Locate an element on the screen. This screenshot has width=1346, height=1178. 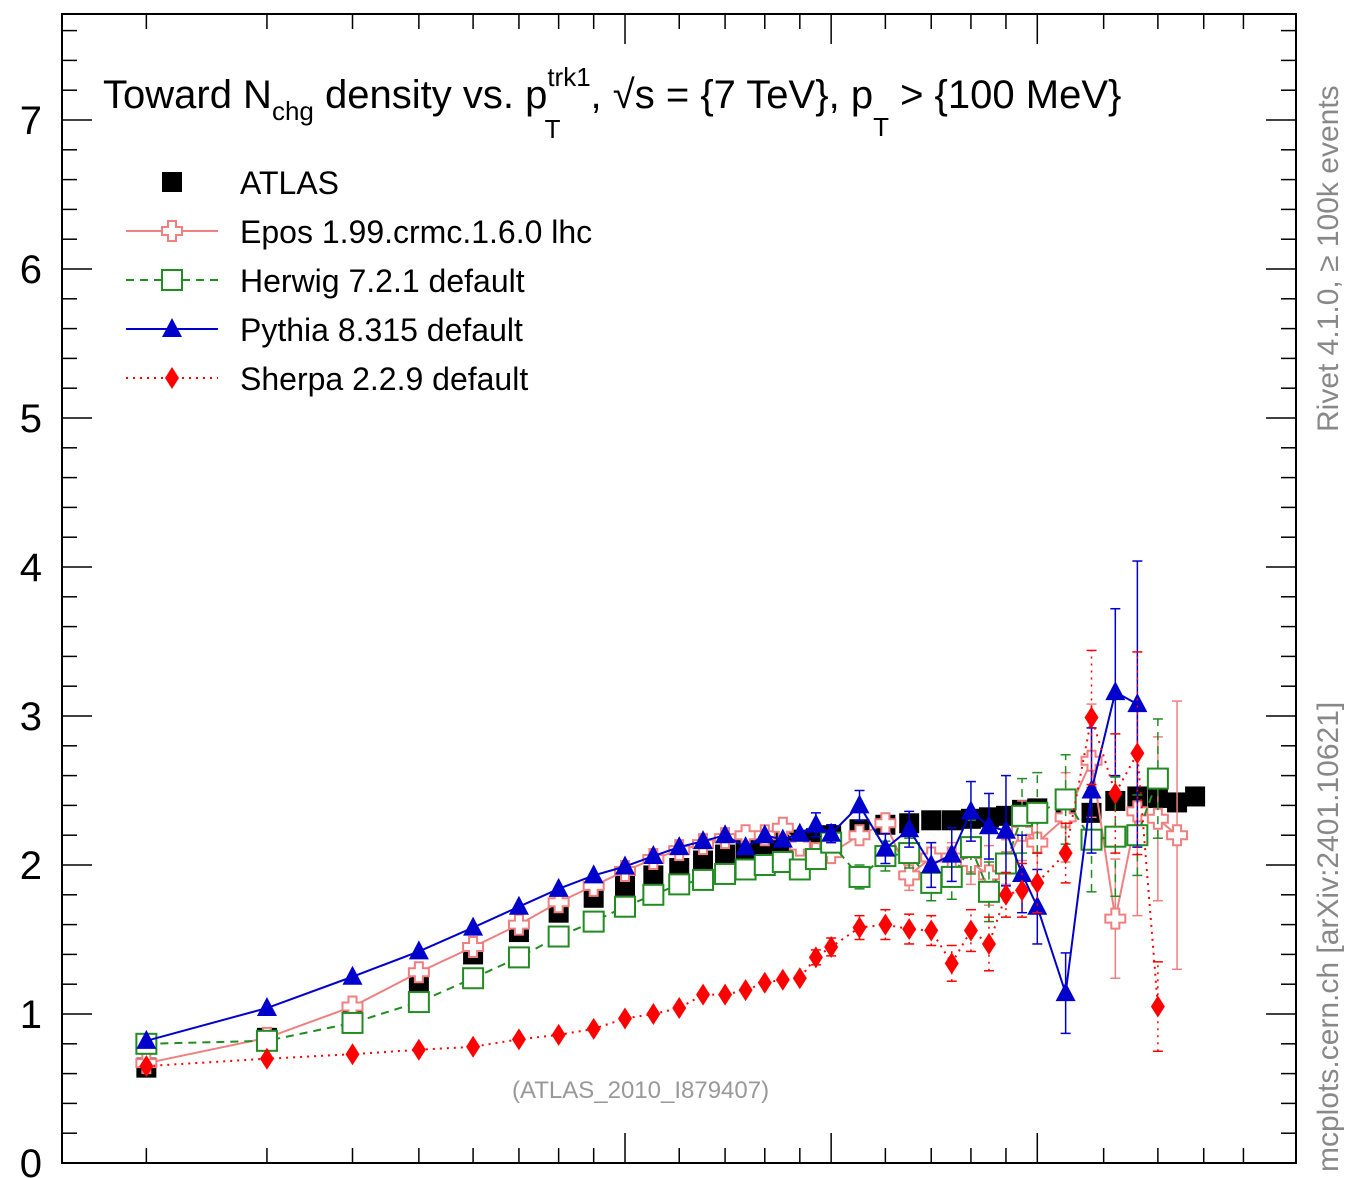
y-tick-label: 3 is located at coordinates (31, 717).